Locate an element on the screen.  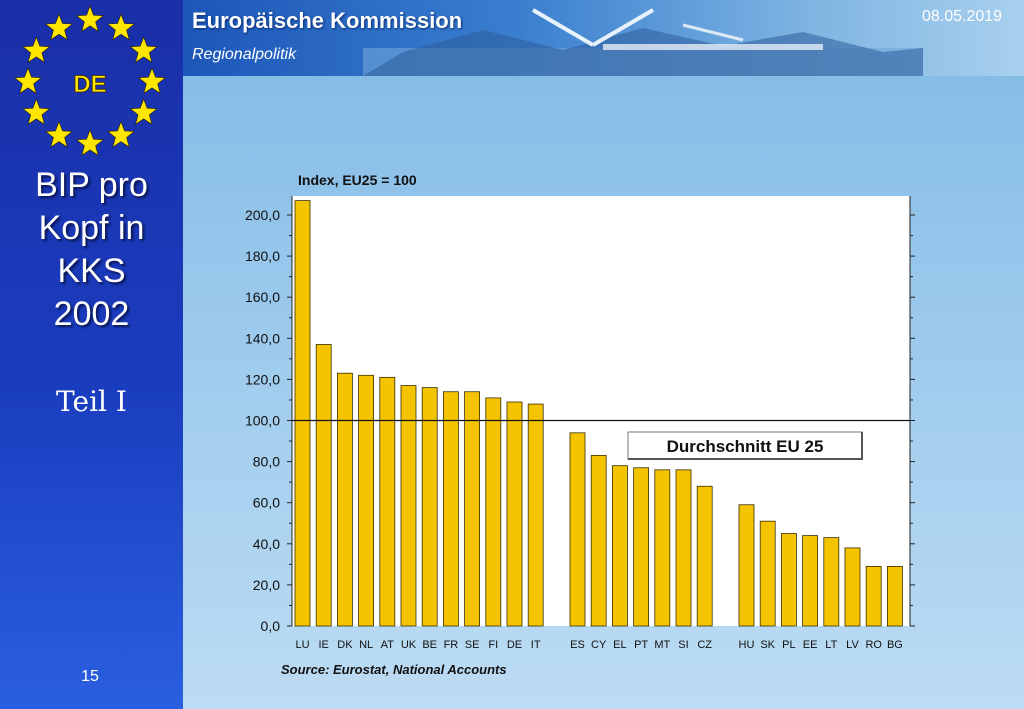
x-tick-label: NL is located at coordinates (366, 645).